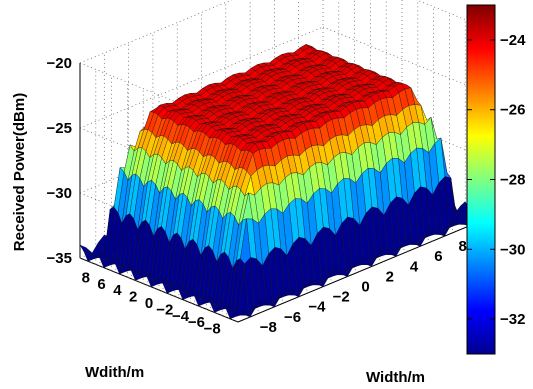  I want to click on colorbar: −24 −26 −28 −30 −32, so click(496, 179).